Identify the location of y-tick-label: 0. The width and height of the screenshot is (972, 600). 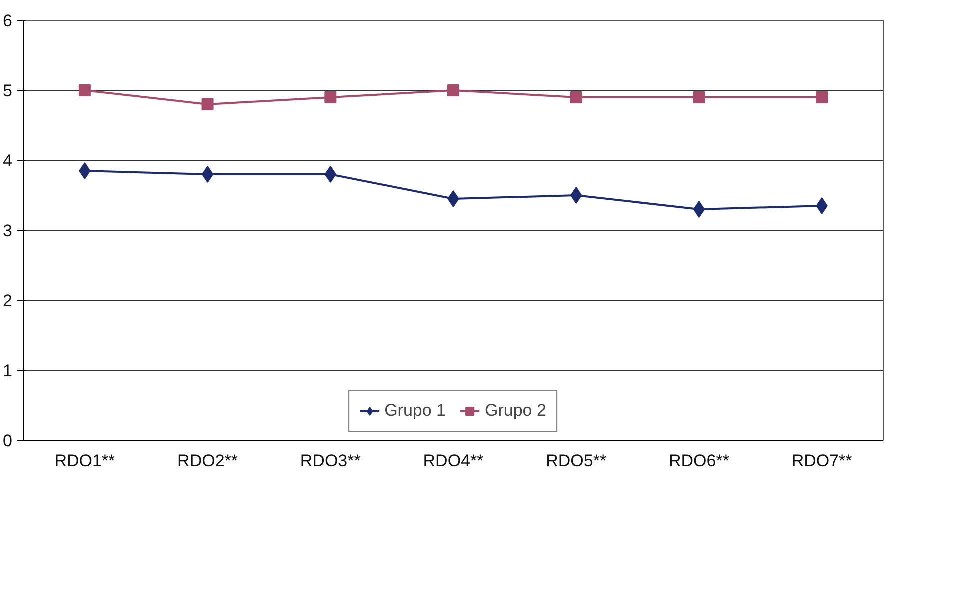
(8, 441).